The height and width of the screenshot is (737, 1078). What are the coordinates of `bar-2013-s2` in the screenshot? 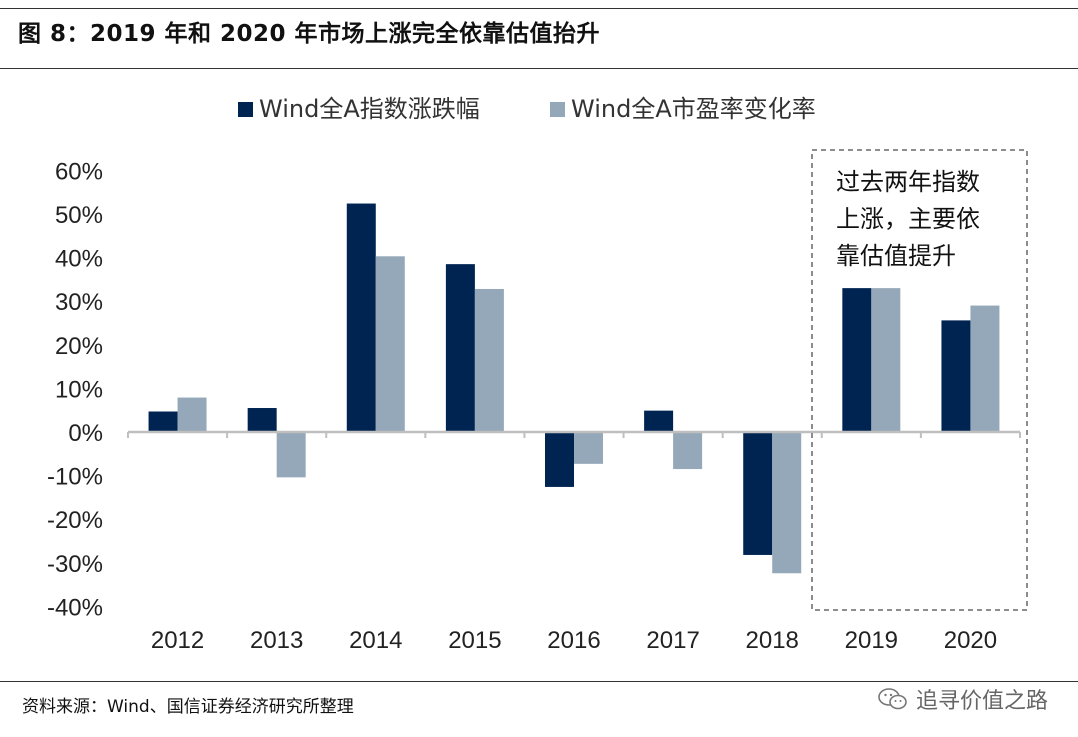 It's located at (291, 455).